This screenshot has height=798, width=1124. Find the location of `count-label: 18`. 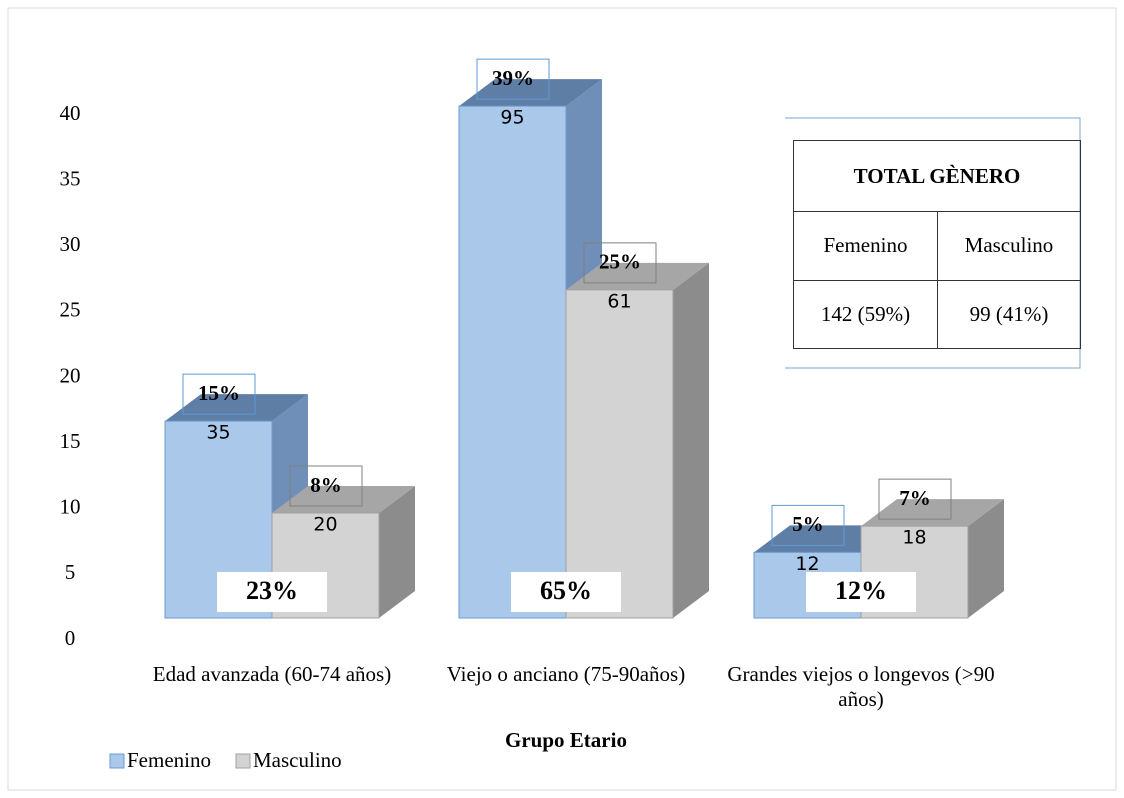

count-label: 18 is located at coordinates (914, 538).